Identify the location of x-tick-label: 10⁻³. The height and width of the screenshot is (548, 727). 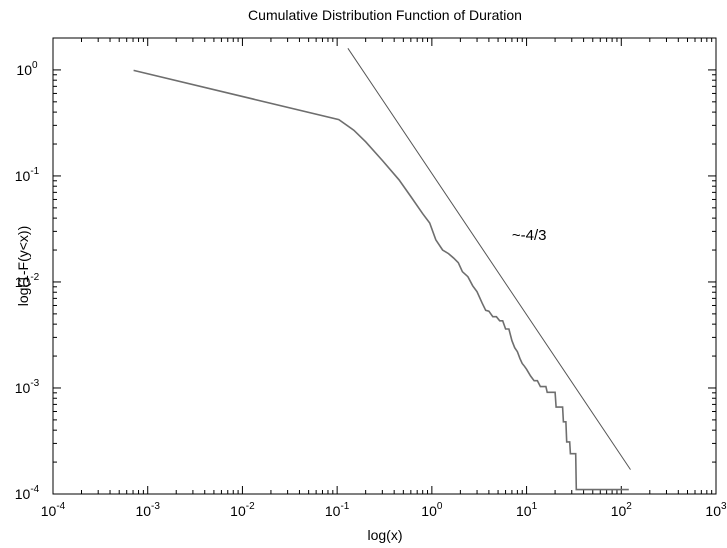
(147, 510).